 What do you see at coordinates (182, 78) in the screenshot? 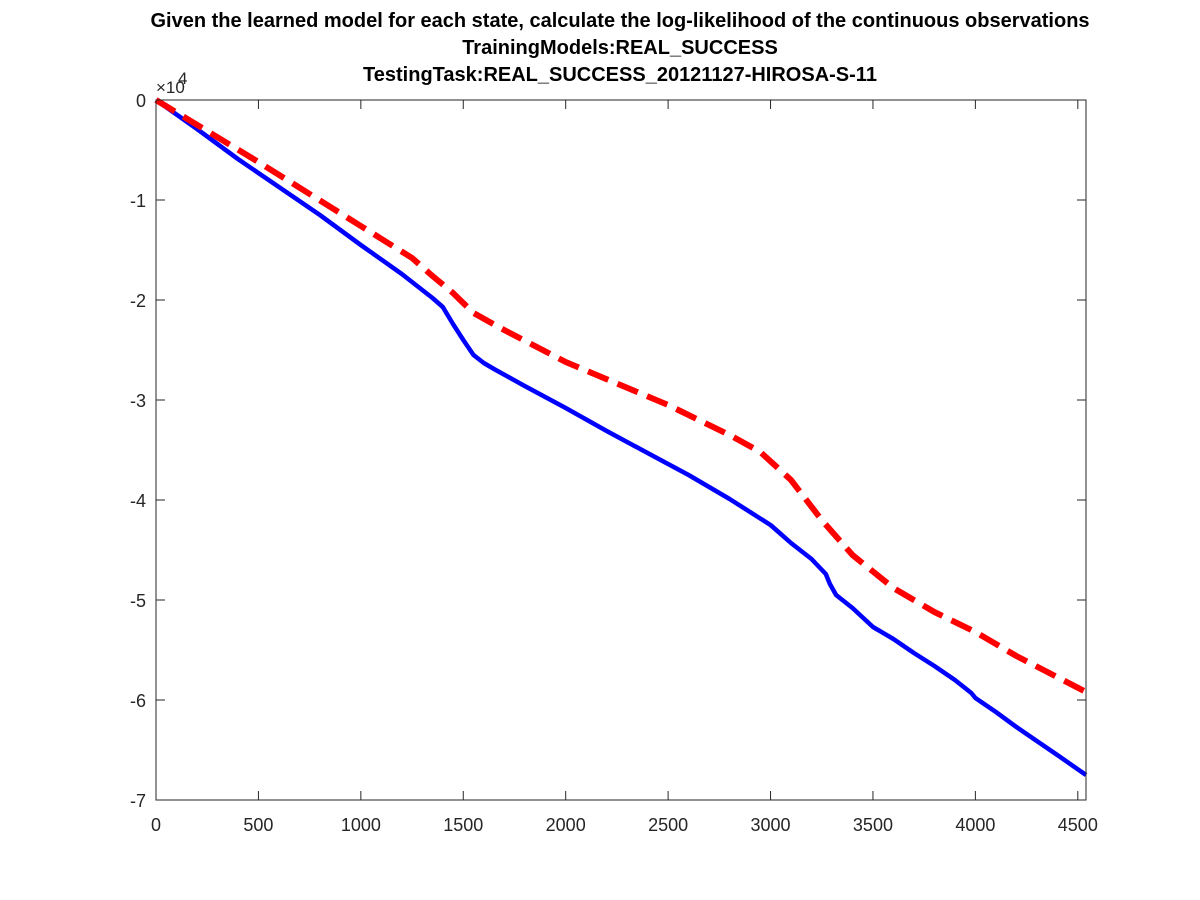
I see `y-axis-multiplier-exponent: 4` at bounding box center [182, 78].